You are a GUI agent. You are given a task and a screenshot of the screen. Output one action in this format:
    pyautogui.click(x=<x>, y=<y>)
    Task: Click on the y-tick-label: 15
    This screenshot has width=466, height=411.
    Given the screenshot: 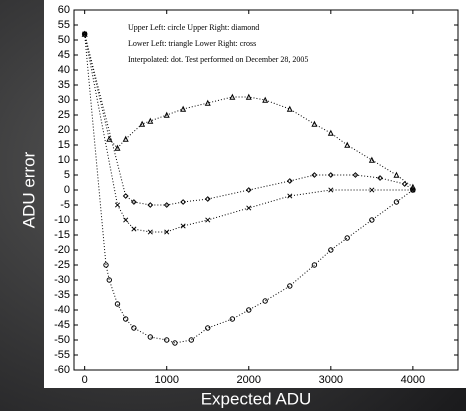 What is the action you would take?
    pyautogui.click(x=64, y=145)
    